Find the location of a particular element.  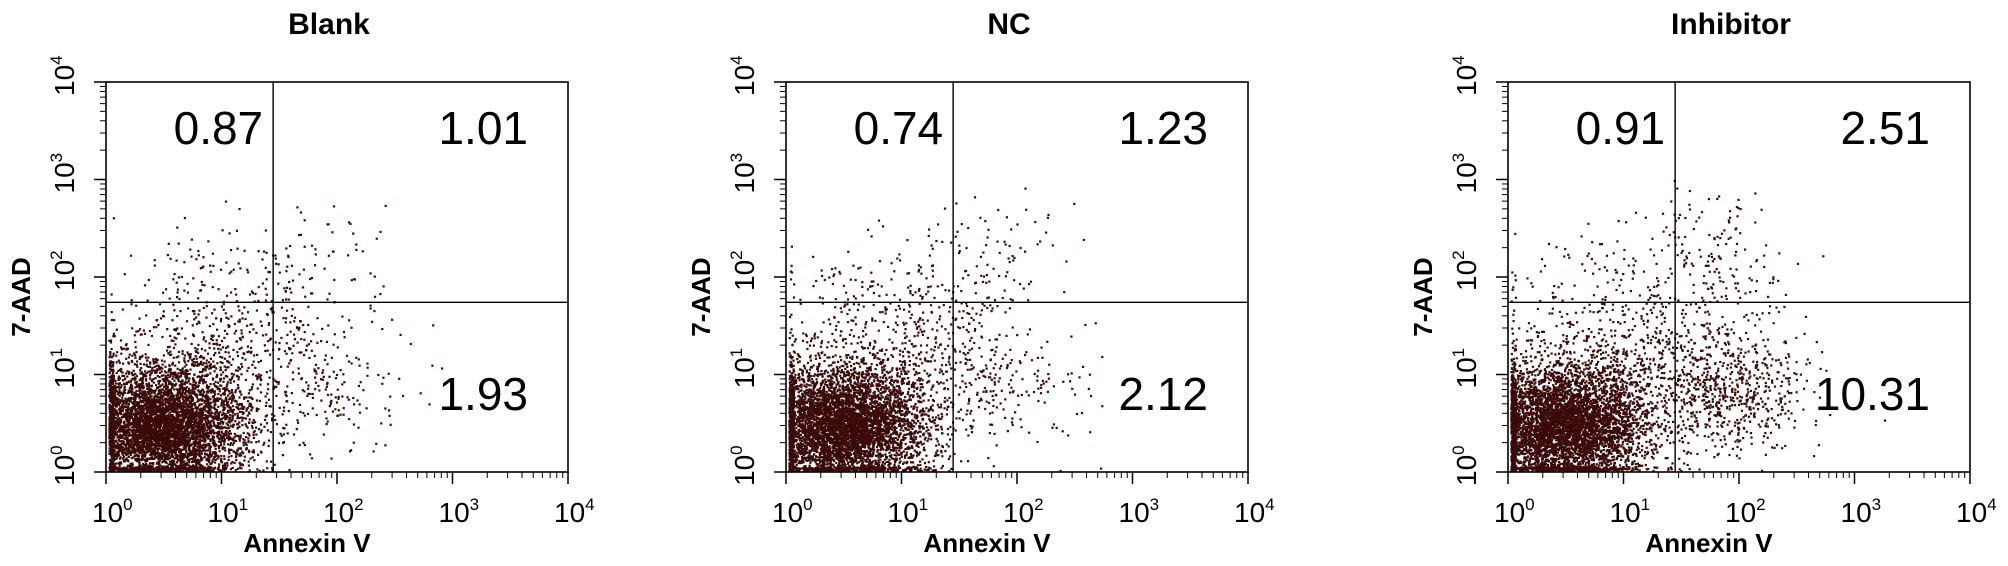

quadrant-upper-left-value: 0.91 is located at coordinates (1621, 128).